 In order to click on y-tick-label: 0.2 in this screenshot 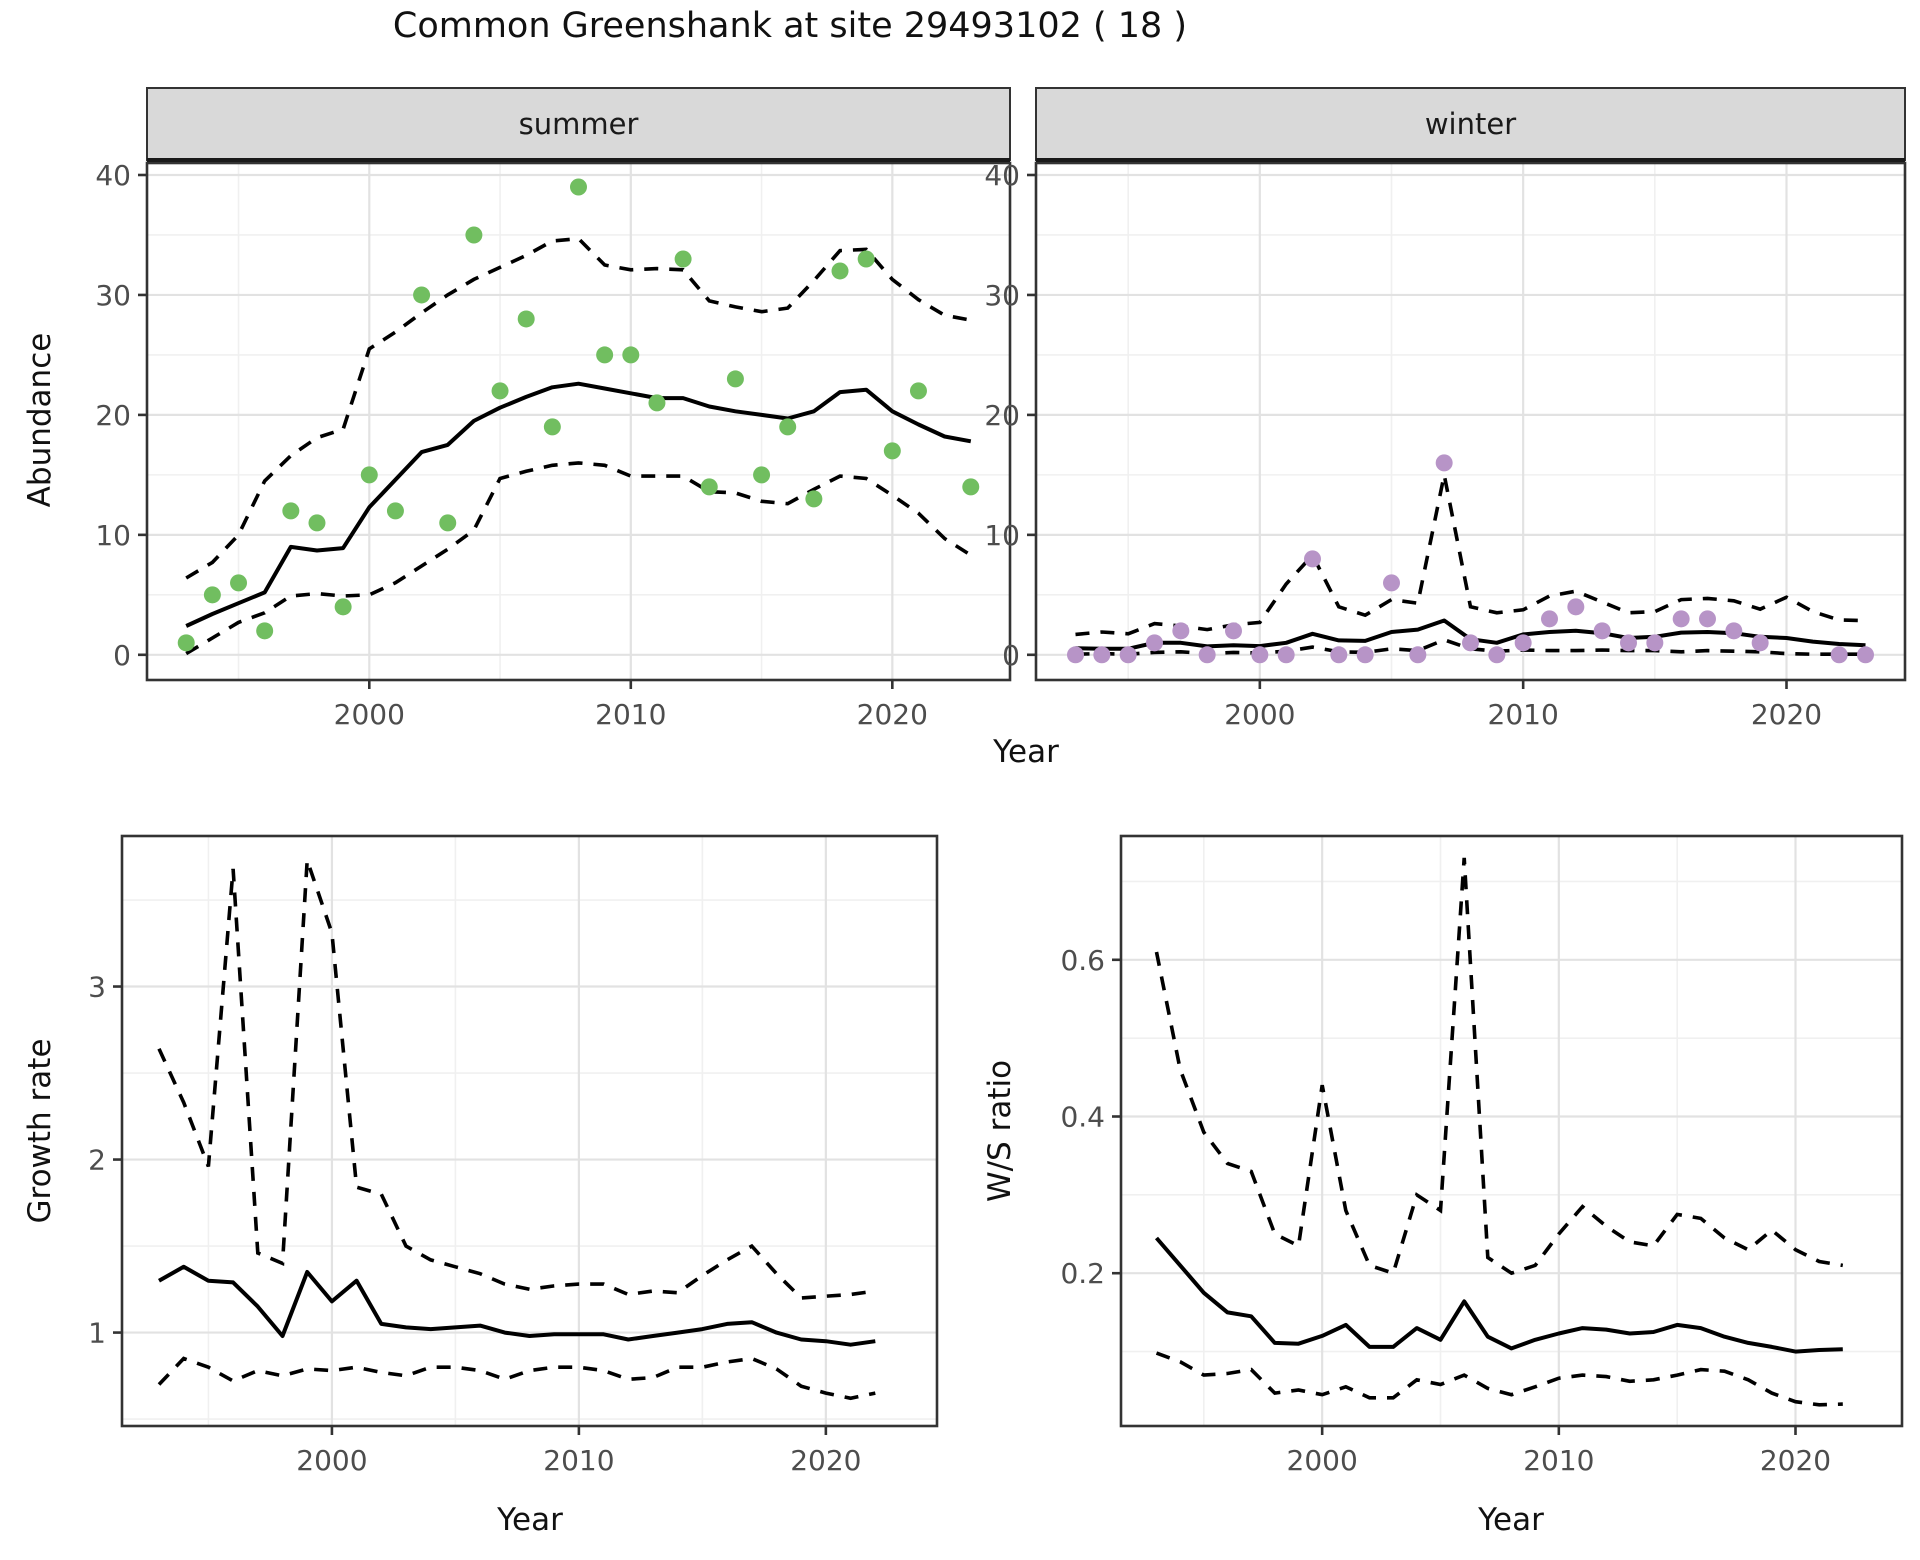, I will do `click(1082, 1273)`.